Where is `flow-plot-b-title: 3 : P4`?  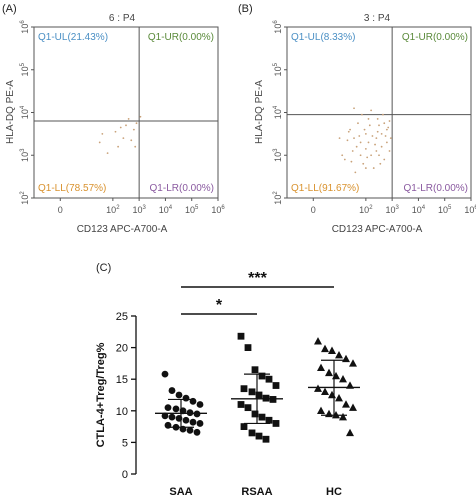 flow-plot-b-title: 3 : P4 is located at coordinates (377, 18).